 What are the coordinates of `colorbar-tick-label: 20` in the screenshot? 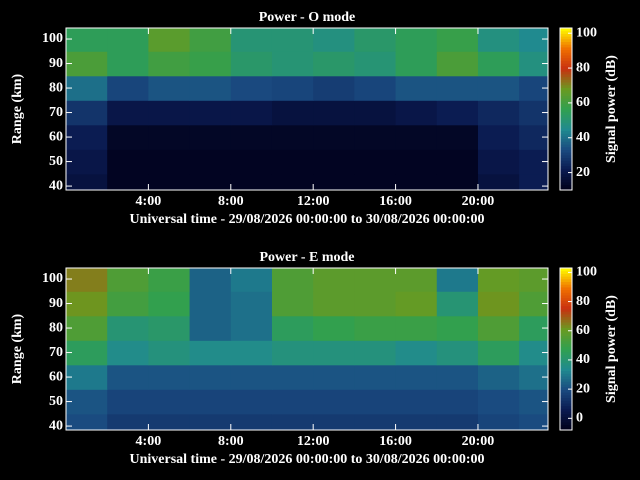 It's located at (583, 172).